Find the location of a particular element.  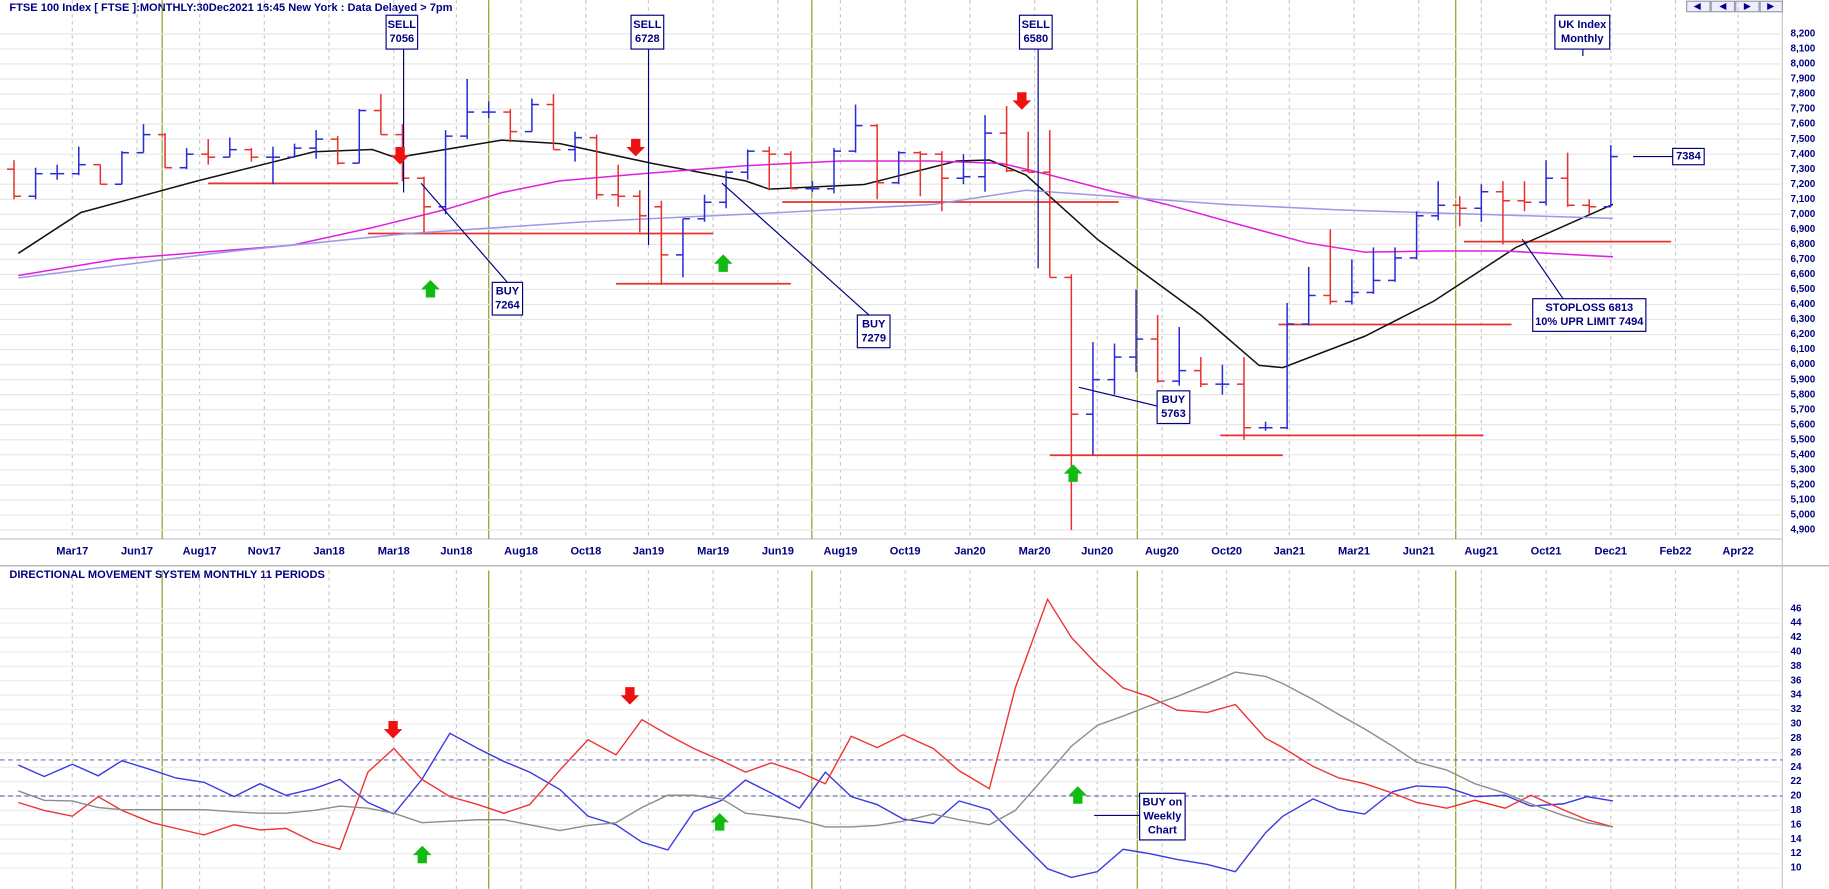

y-tick-label: 4,900 is located at coordinates (1803, 530).